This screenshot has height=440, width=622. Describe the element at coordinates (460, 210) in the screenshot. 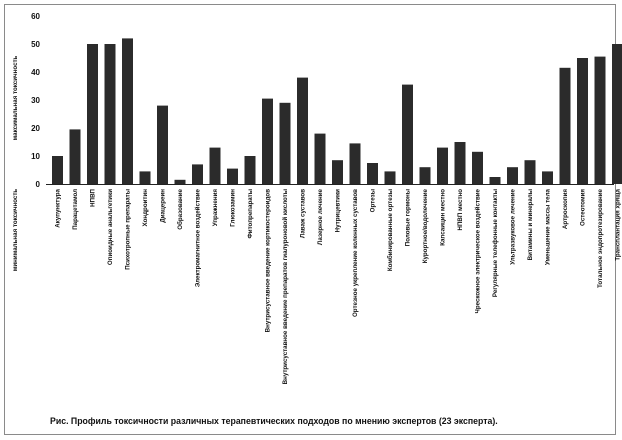

I see `x-tick-label: НПВП местно` at that location.